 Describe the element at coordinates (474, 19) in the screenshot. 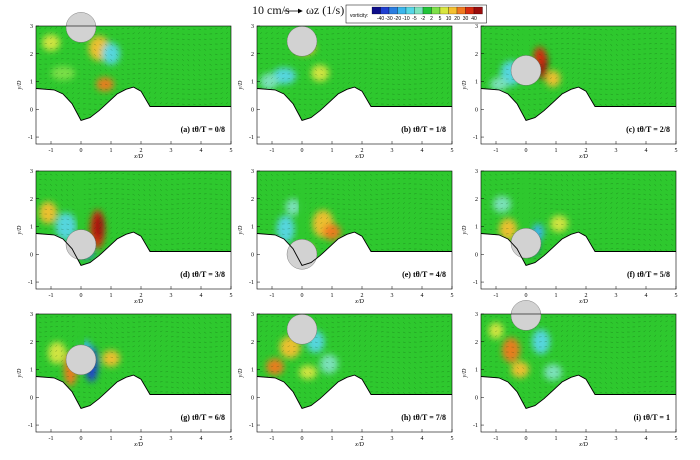

I see `legend-level-label: 40` at that location.